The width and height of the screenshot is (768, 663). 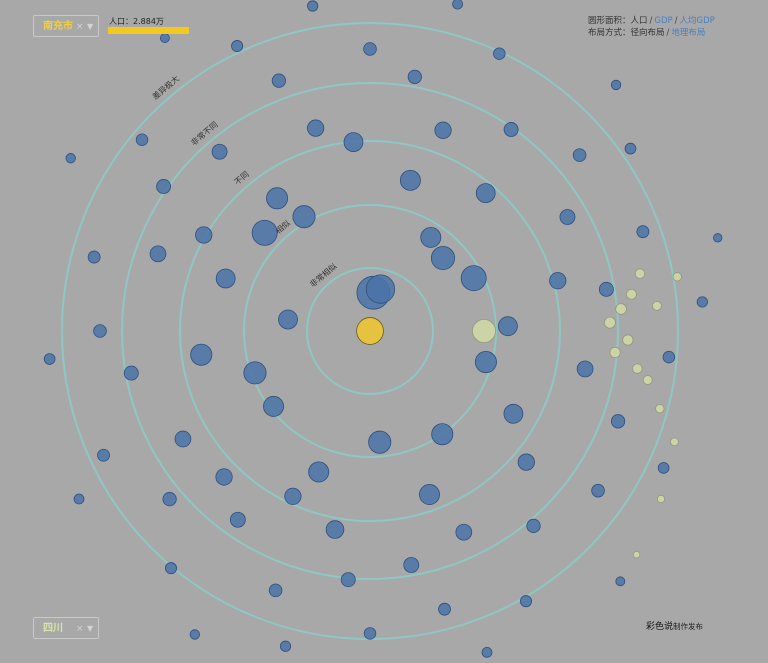 I want to click on selected-city-bubble, so click(x=370, y=331).